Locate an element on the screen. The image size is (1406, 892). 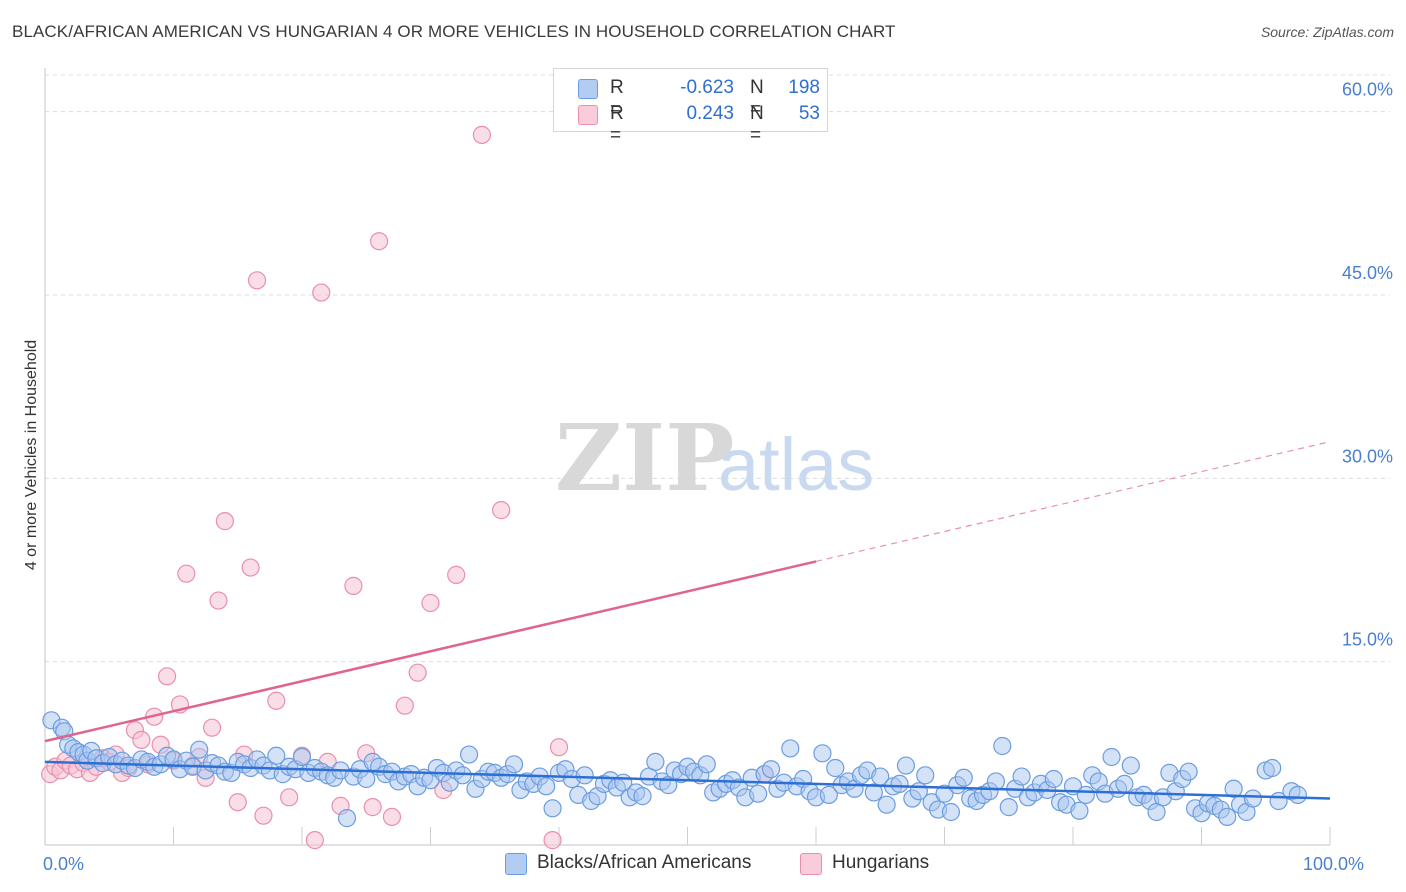
legend-n-value: 198 is located at coordinates (804, 87).